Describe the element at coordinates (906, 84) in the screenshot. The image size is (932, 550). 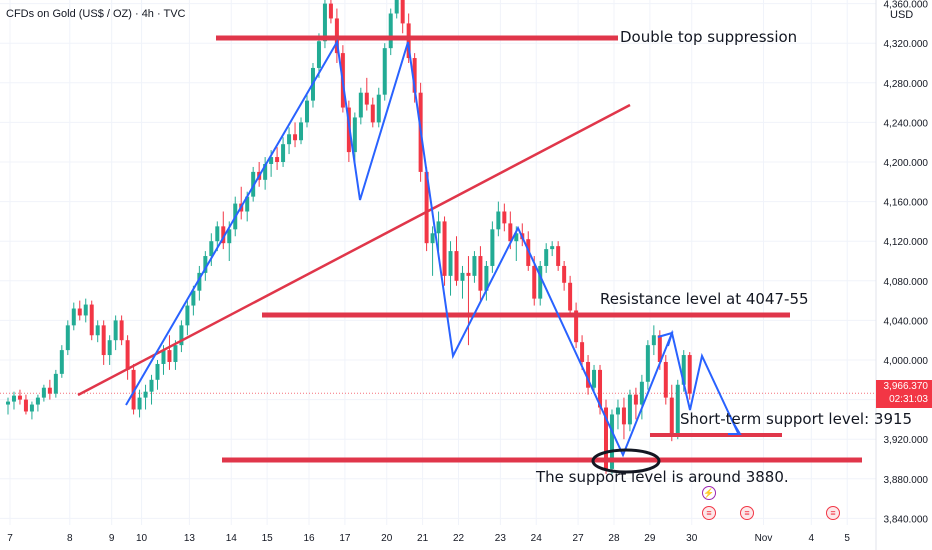
I see `price-tick-label: 4,280.000` at that location.